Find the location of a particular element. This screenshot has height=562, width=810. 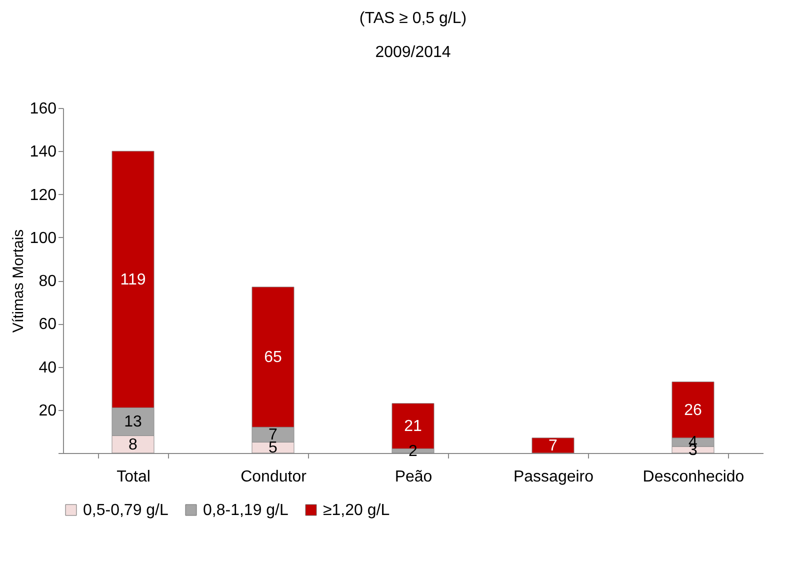

data-label: 26 is located at coordinates (693, 410).